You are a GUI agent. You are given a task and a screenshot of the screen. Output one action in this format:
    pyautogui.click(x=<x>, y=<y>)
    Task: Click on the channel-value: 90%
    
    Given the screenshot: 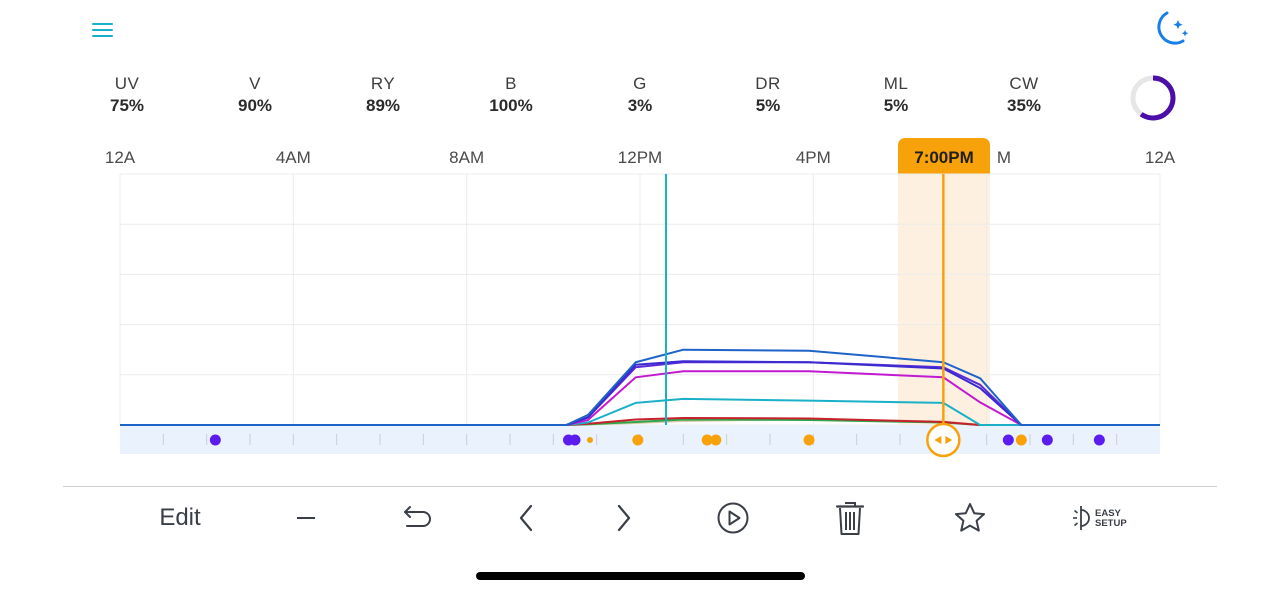 What is the action you would take?
    pyautogui.click(x=255, y=105)
    